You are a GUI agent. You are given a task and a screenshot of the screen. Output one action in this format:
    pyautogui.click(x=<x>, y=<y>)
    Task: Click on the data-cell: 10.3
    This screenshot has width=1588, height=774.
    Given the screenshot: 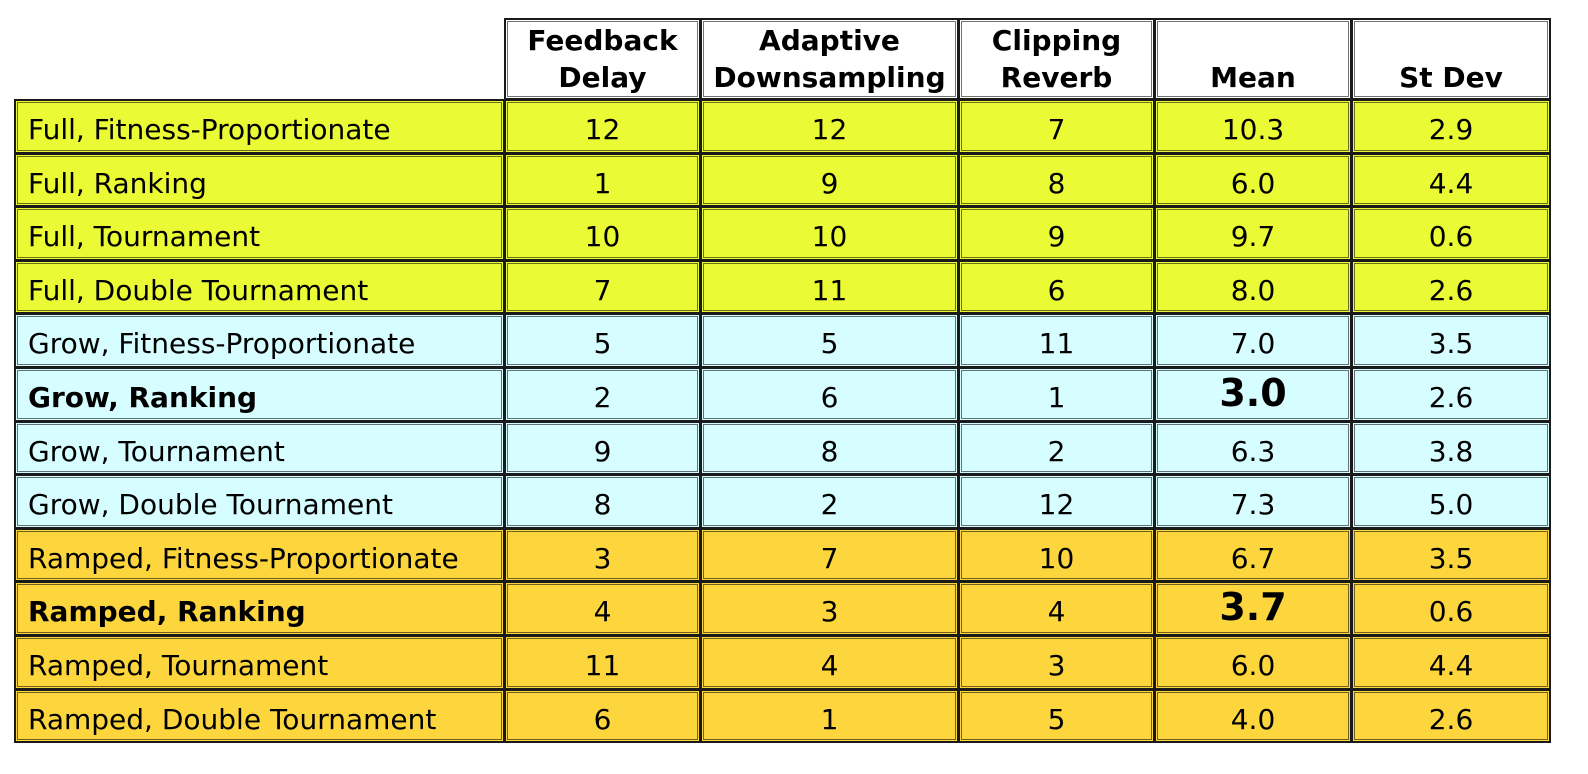 What is the action you would take?
    pyautogui.click(x=1253, y=126)
    